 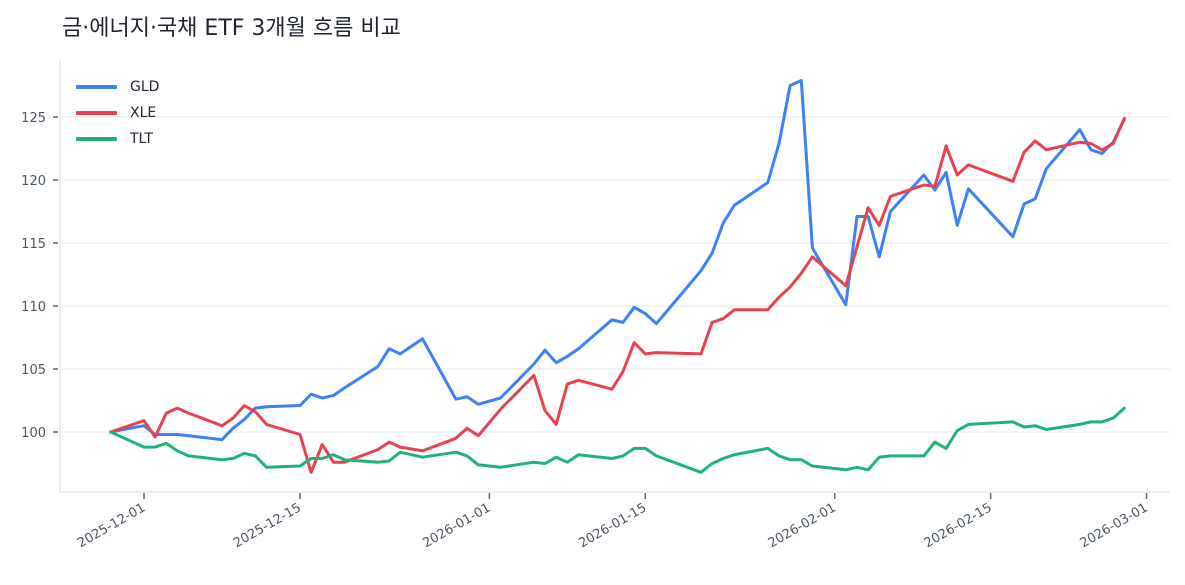 I want to click on gld-swatch-icon, so click(x=96, y=87).